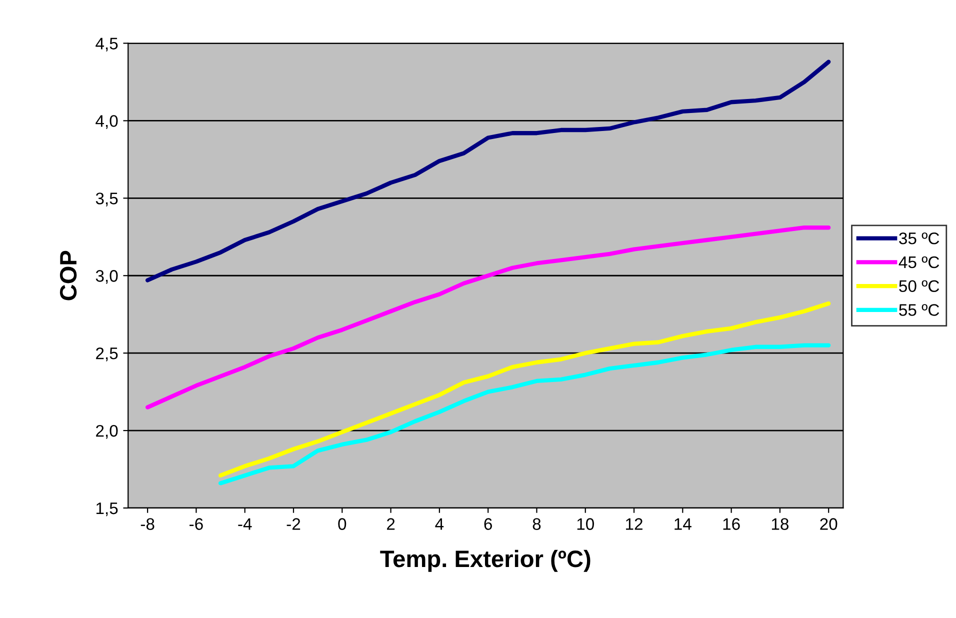 This screenshot has width=956, height=618. Describe the element at coordinates (780, 524) in the screenshot. I see `x-tick-label: 18` at that location.